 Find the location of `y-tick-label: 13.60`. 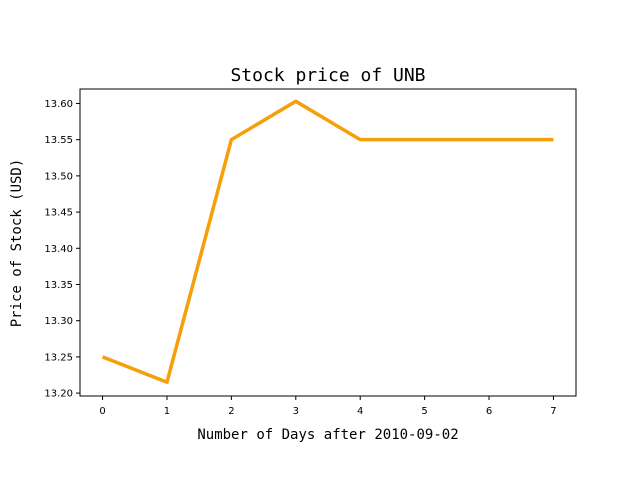

y-tick-label: 13.60 is located at coordinates (58, 104).